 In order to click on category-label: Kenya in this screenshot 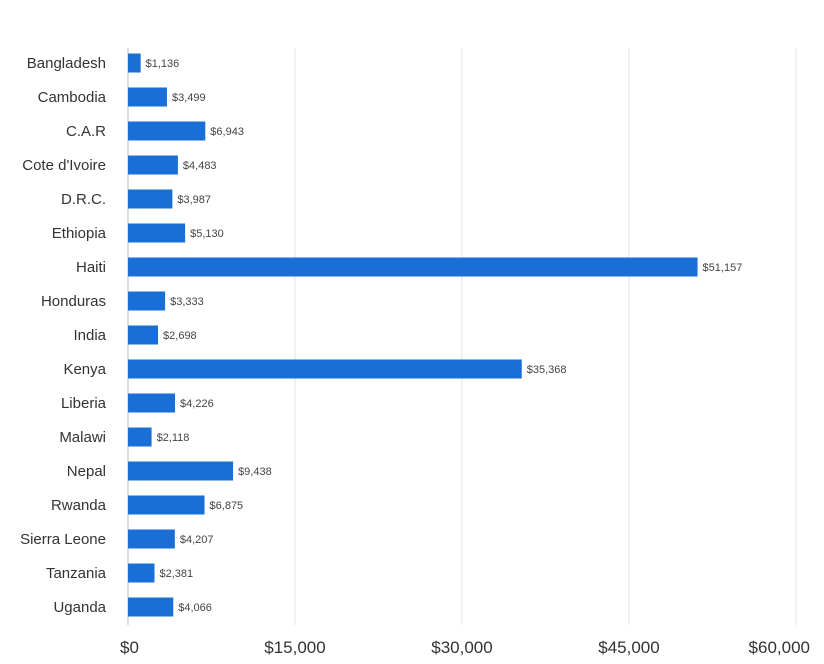, I will do `click(84, 369)`.